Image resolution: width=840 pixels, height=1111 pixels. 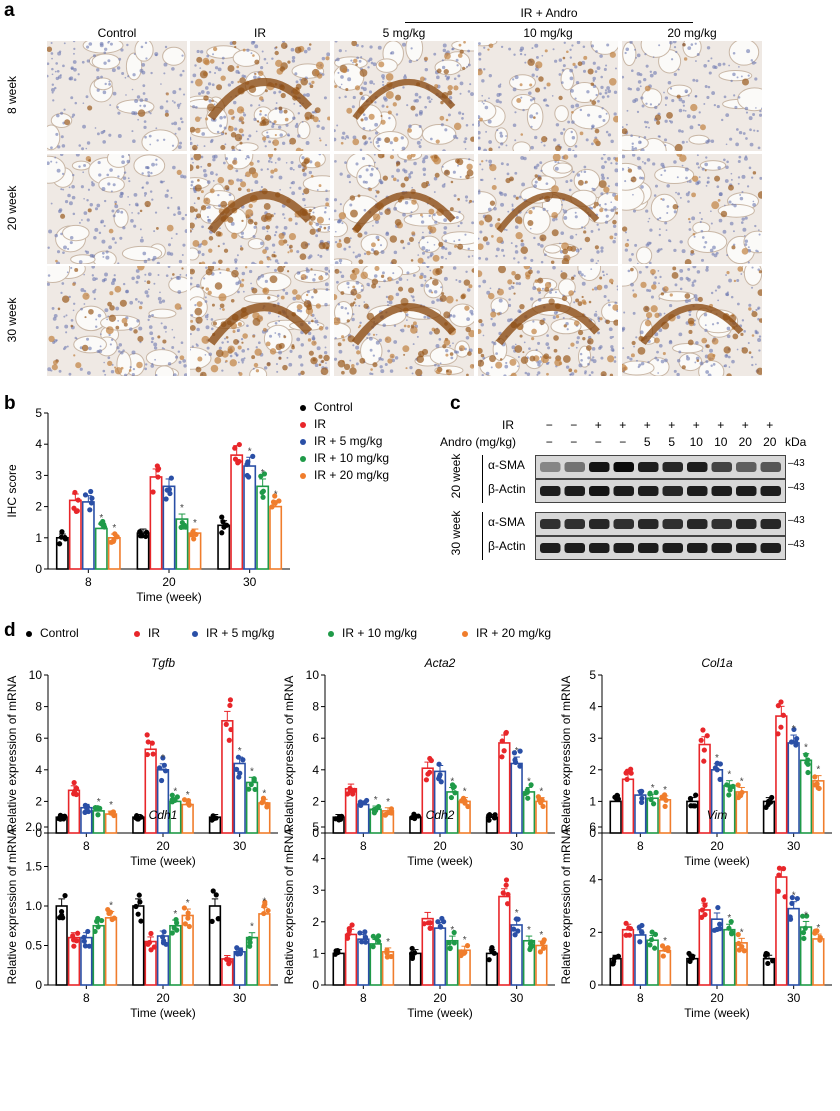 What do you see at coordinates (344, 475) in the screenshot?
I see `legend-entry: IR + 20 mg/kg` at bounding box center [344, 475].